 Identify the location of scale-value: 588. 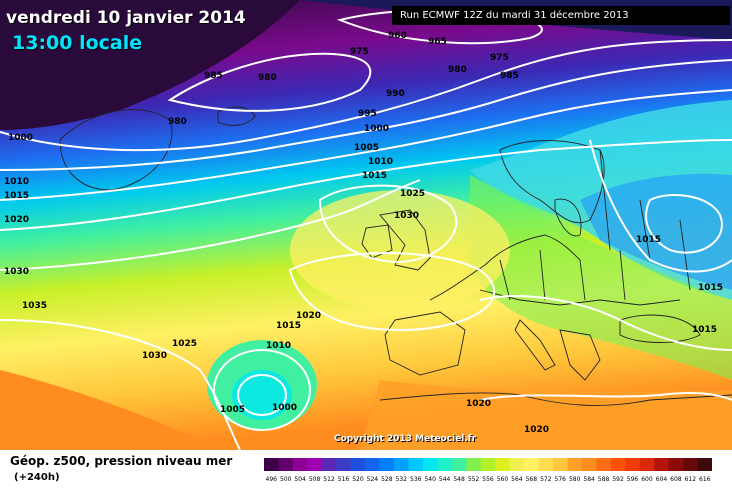
(604, 479).